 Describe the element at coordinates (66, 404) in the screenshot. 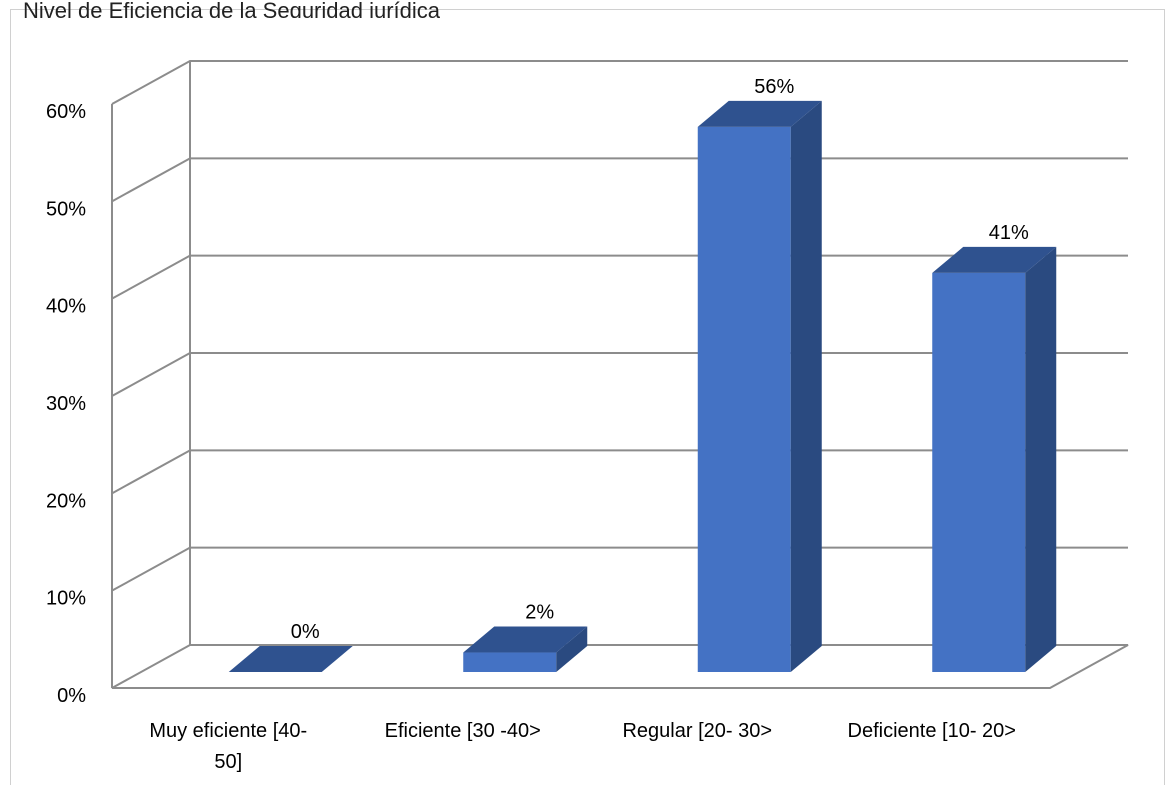

I see `y-tick-label: 30%` at that location.